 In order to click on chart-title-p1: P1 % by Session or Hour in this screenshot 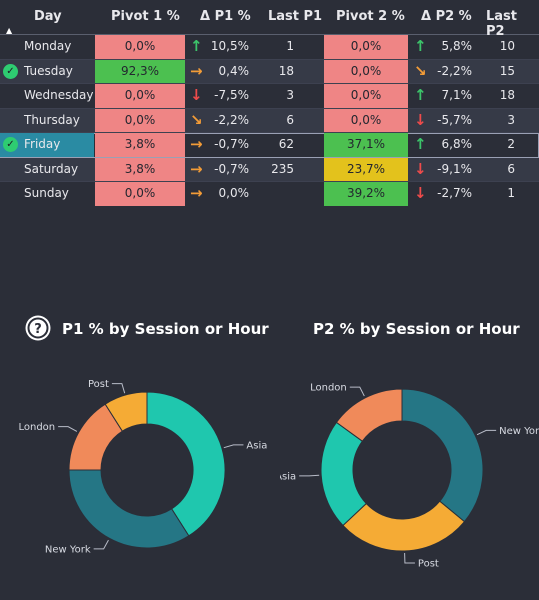, I will do `click(165, 329)`.